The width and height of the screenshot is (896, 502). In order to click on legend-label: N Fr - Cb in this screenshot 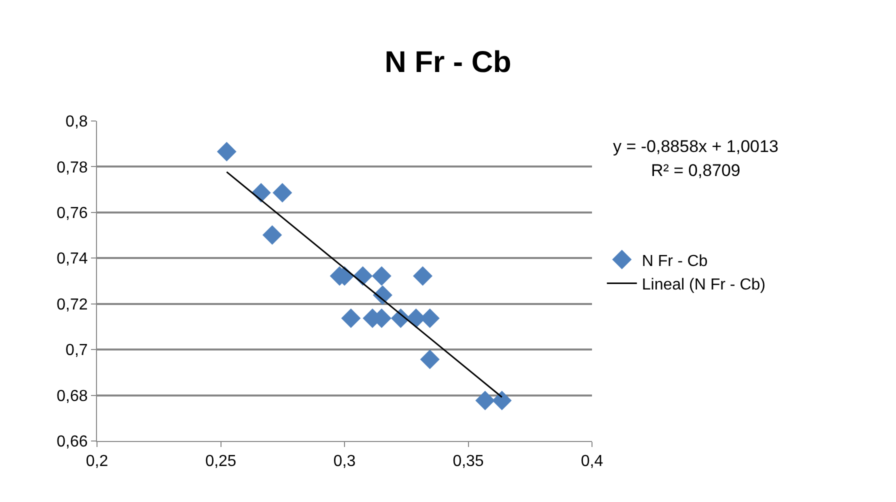, I will do `click(675, 261)`.